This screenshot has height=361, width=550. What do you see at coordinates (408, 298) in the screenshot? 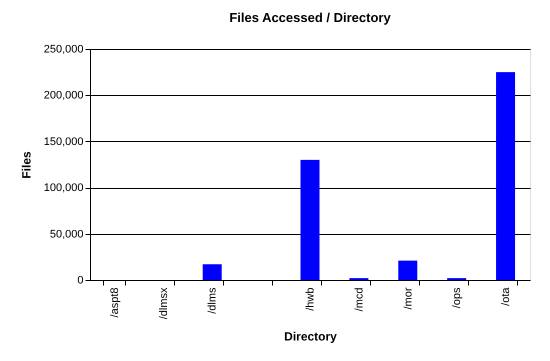
I see `x-tick-label: /mor` at bounding box center [408, 298].